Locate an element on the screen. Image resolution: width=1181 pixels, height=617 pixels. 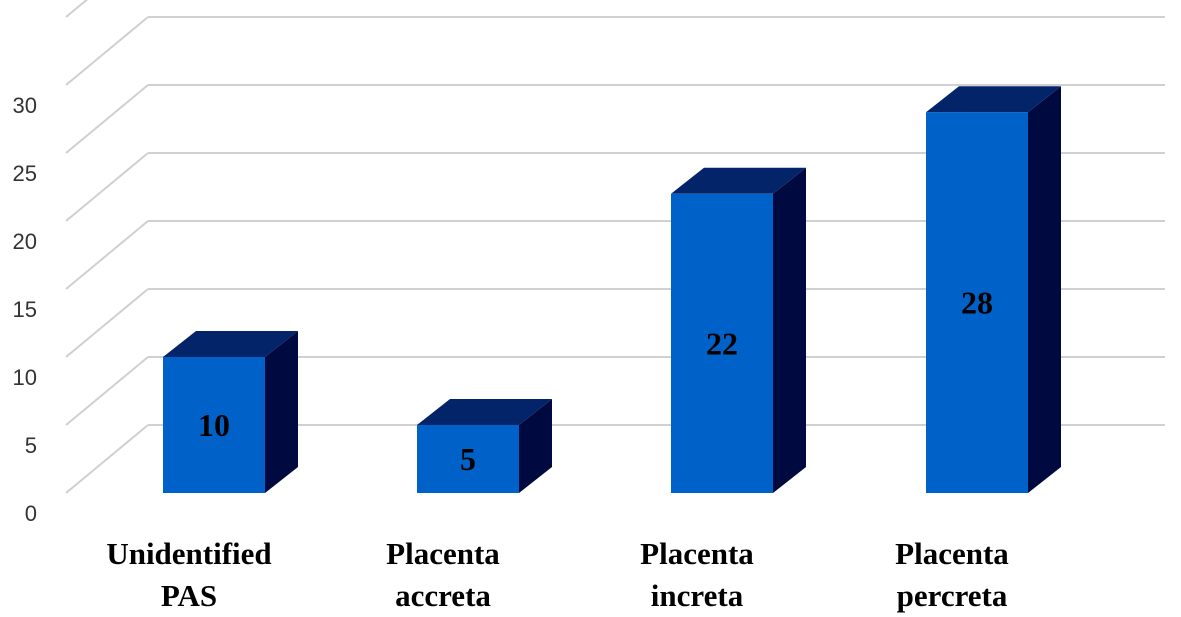
y-tick-label: 15 is located at coordinates (25, 309).